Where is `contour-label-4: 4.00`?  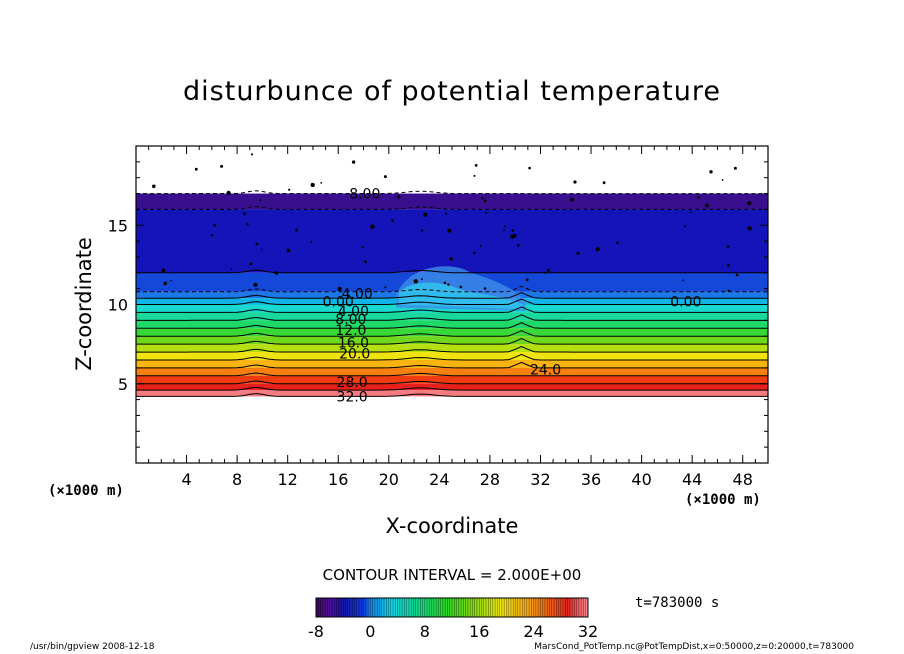 contour-label-4: 4.00 is located at coordinates (353, 312).